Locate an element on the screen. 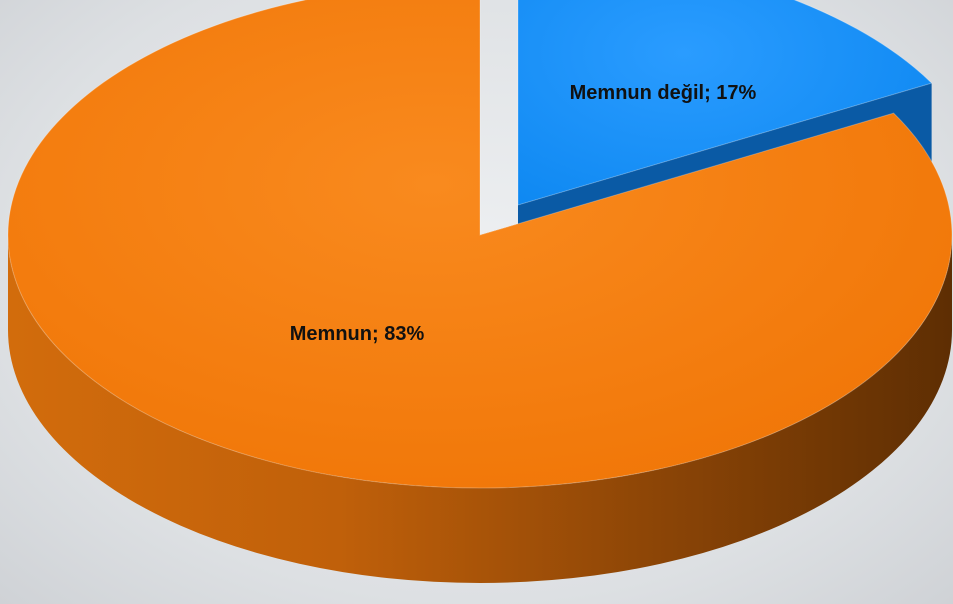 The image size is (953, 604). pie-slice-memnun-degil is located at coordinates (725, 103).